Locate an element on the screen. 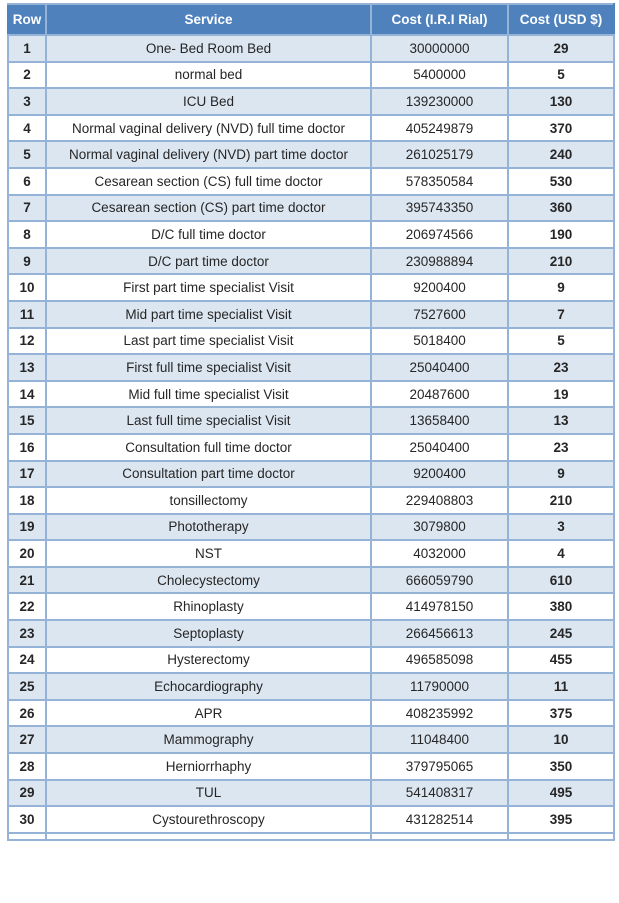 This screenshot has width=619, height=903. row-number-cell: 9 is located at coordinates (27, 261).